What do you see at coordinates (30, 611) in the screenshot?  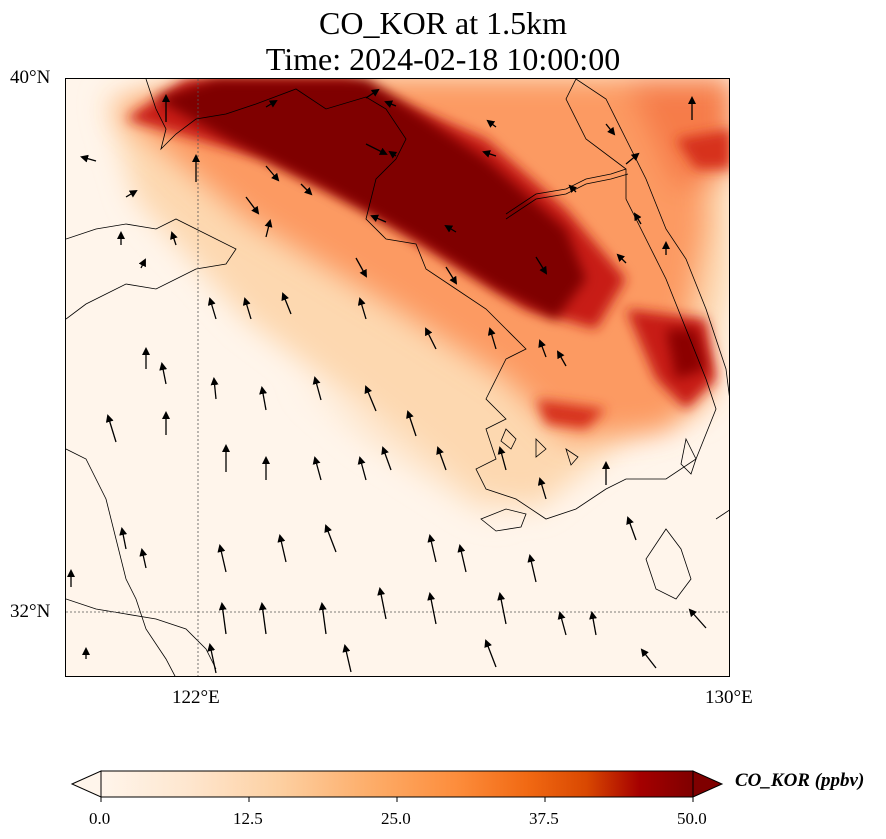 I see `lat-tick-32n: 32°N` at bounding box center [30, 611].